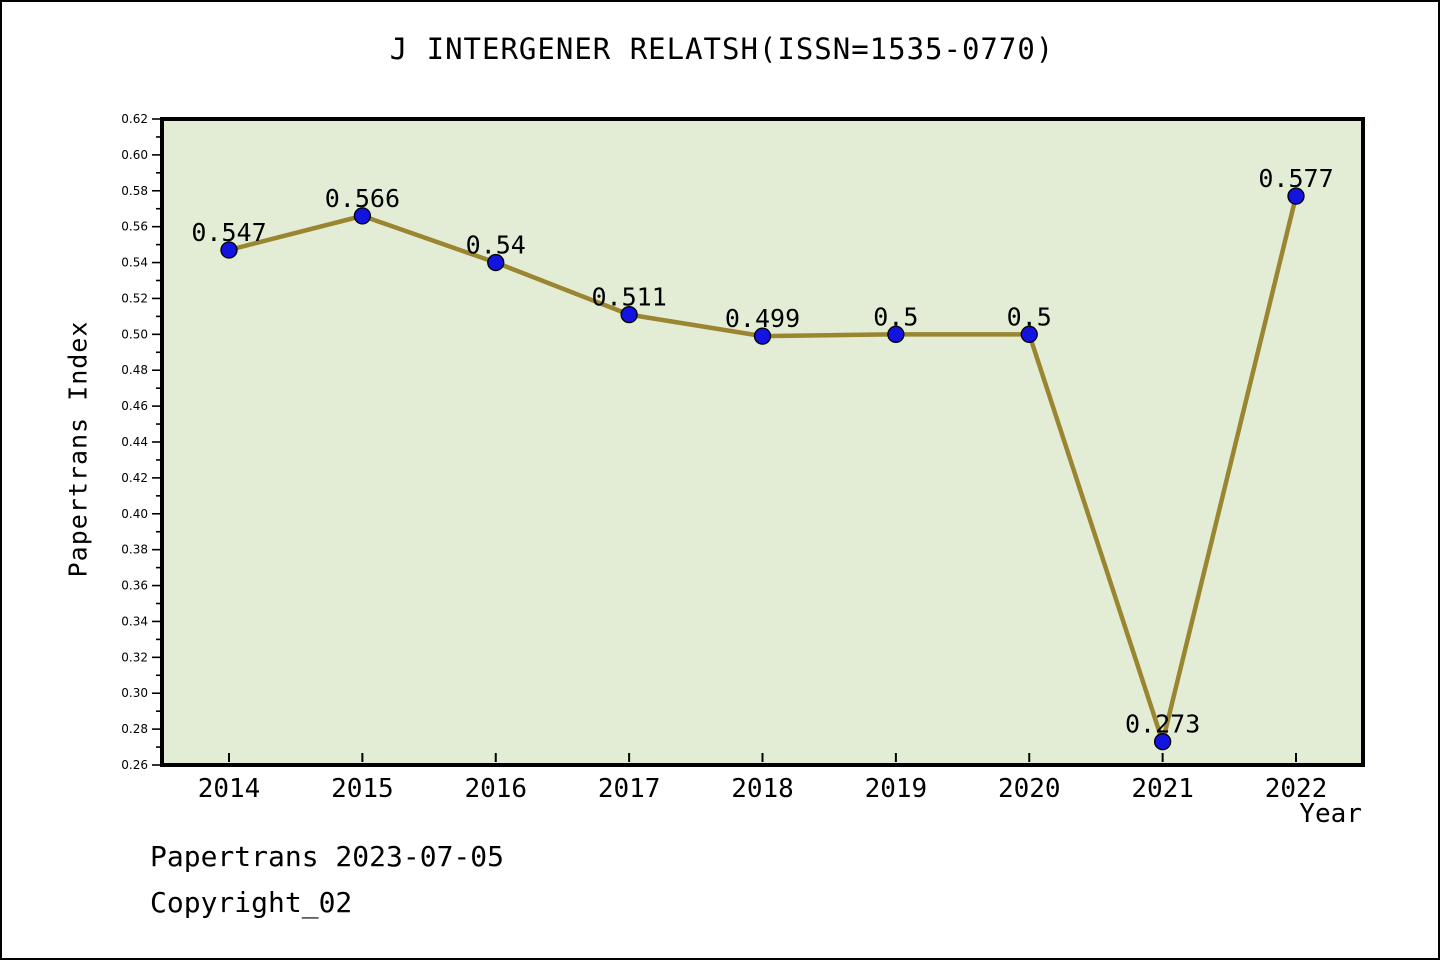 This screenshot has height=962, width=1440. What do you see at coordinates (134, 586) in the screenshot?
I see `y-tick-label: 0.36` at bounding box center [134, 586].